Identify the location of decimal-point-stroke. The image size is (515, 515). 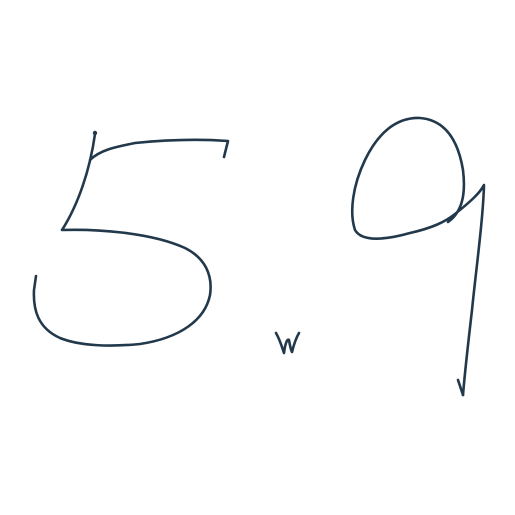
(287, 343).